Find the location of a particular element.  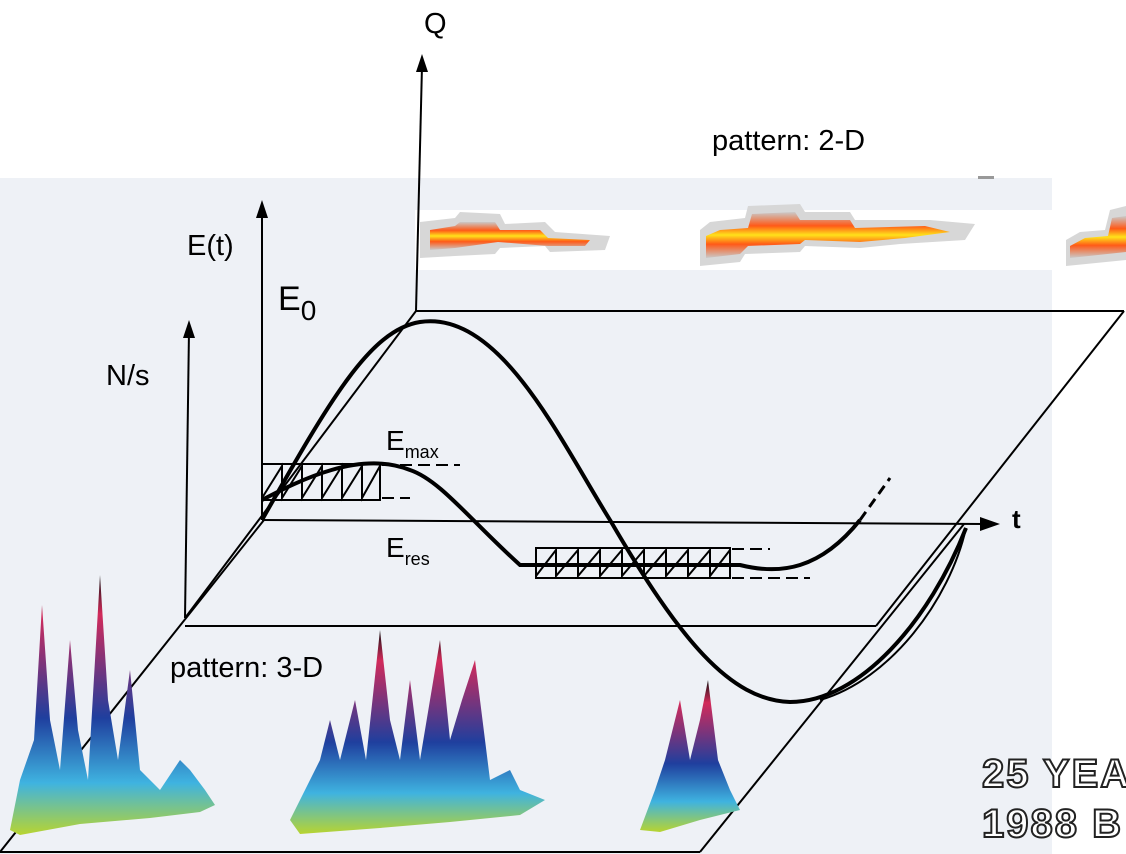

eres-label: Eres is located at coordinates (408, 550).